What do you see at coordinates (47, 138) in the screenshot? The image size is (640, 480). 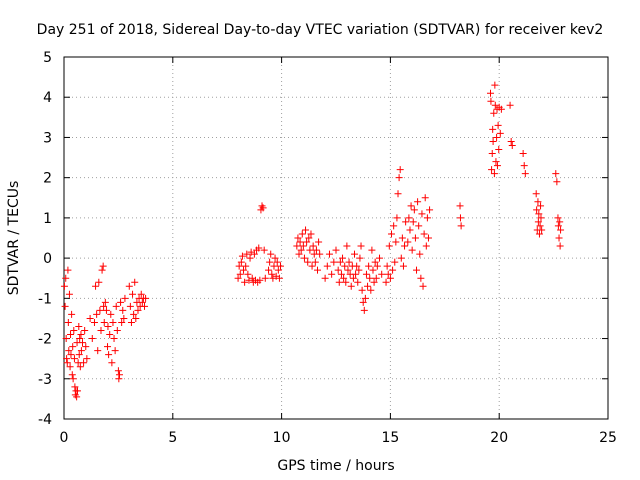 I see `y-tick-label: 3` at bounding box center [47, 138].